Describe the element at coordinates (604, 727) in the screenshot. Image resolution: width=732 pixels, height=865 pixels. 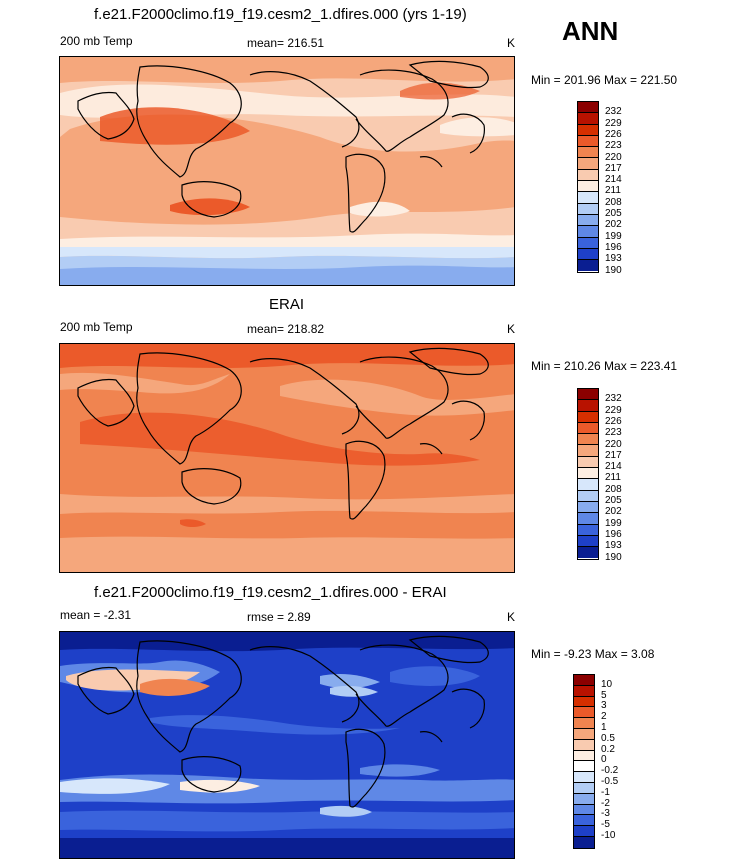
I see `colorbar-tick-label: 1` at that location.